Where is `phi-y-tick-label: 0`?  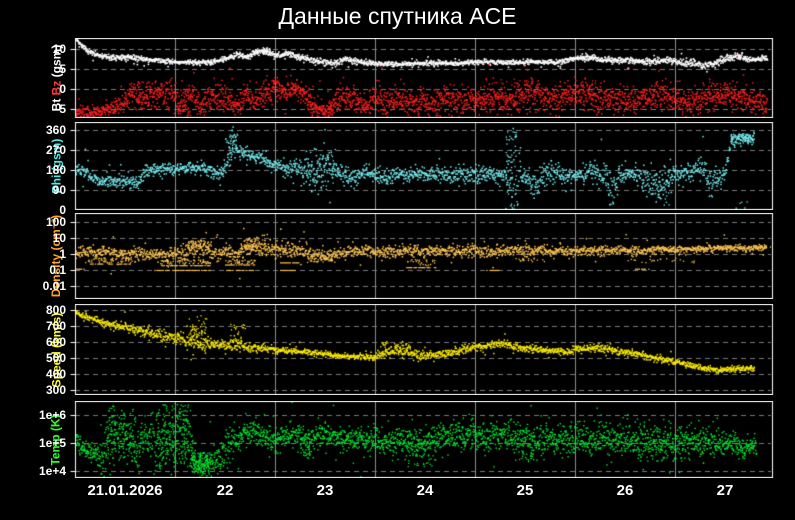
phi-y-tick-label: 0 is located at coordinates (62, 210).